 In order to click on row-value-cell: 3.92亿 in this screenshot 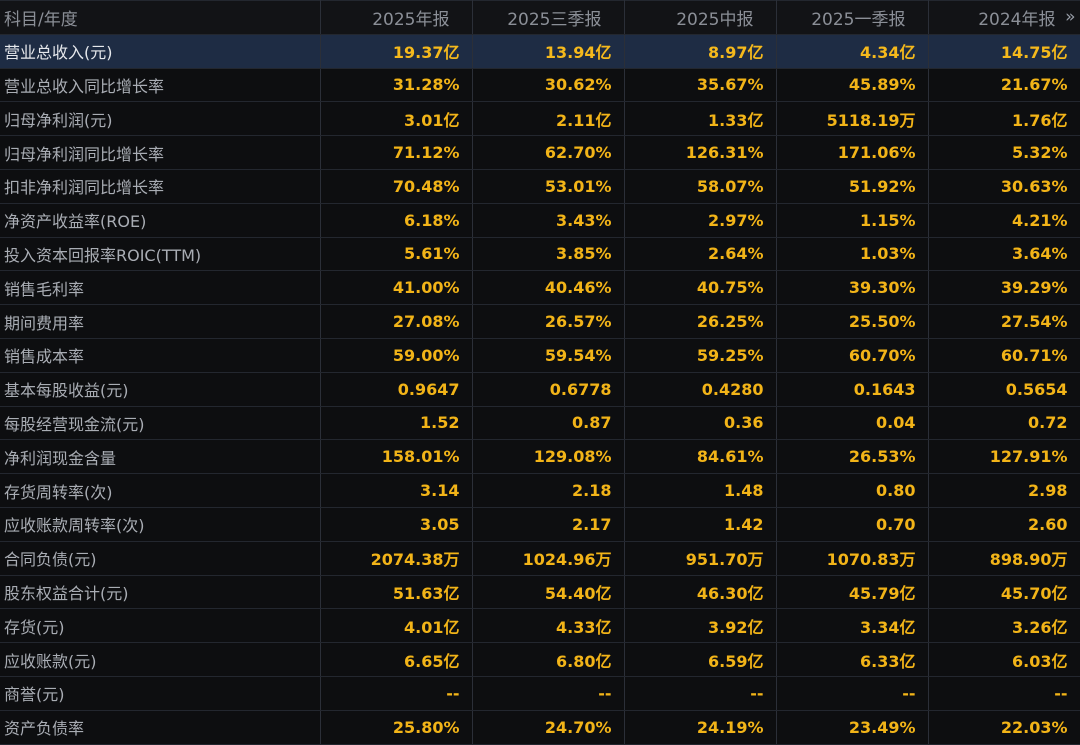, I will do `click(700, 626)`.